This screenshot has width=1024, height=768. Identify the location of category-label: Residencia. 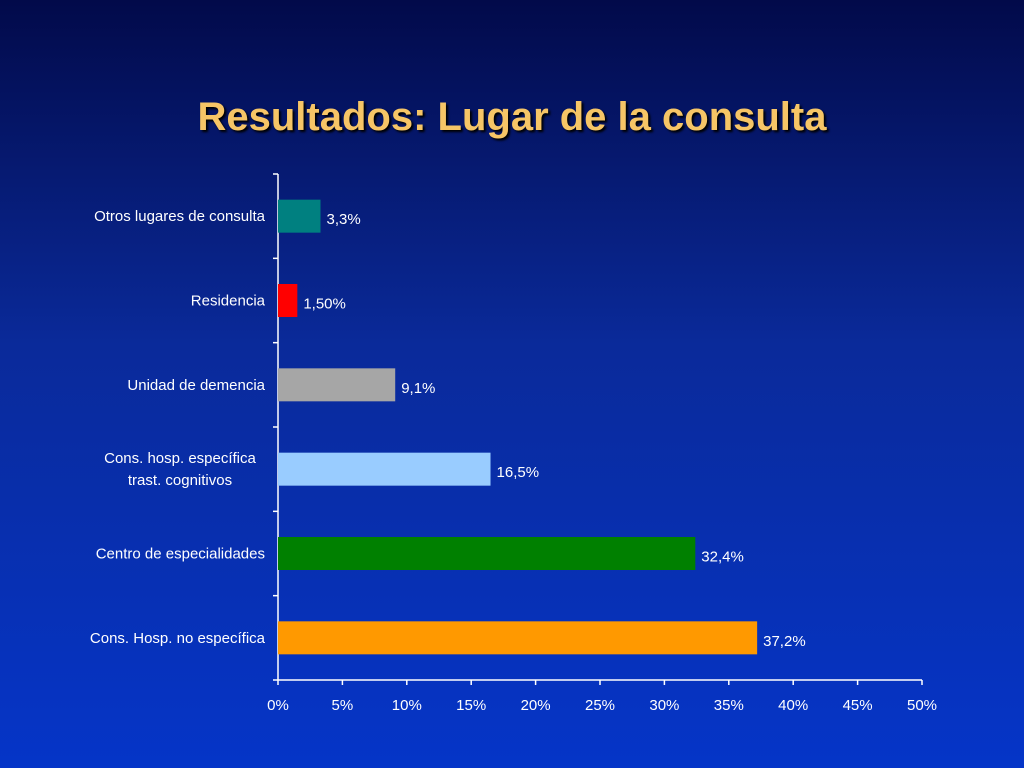
(228, 301).